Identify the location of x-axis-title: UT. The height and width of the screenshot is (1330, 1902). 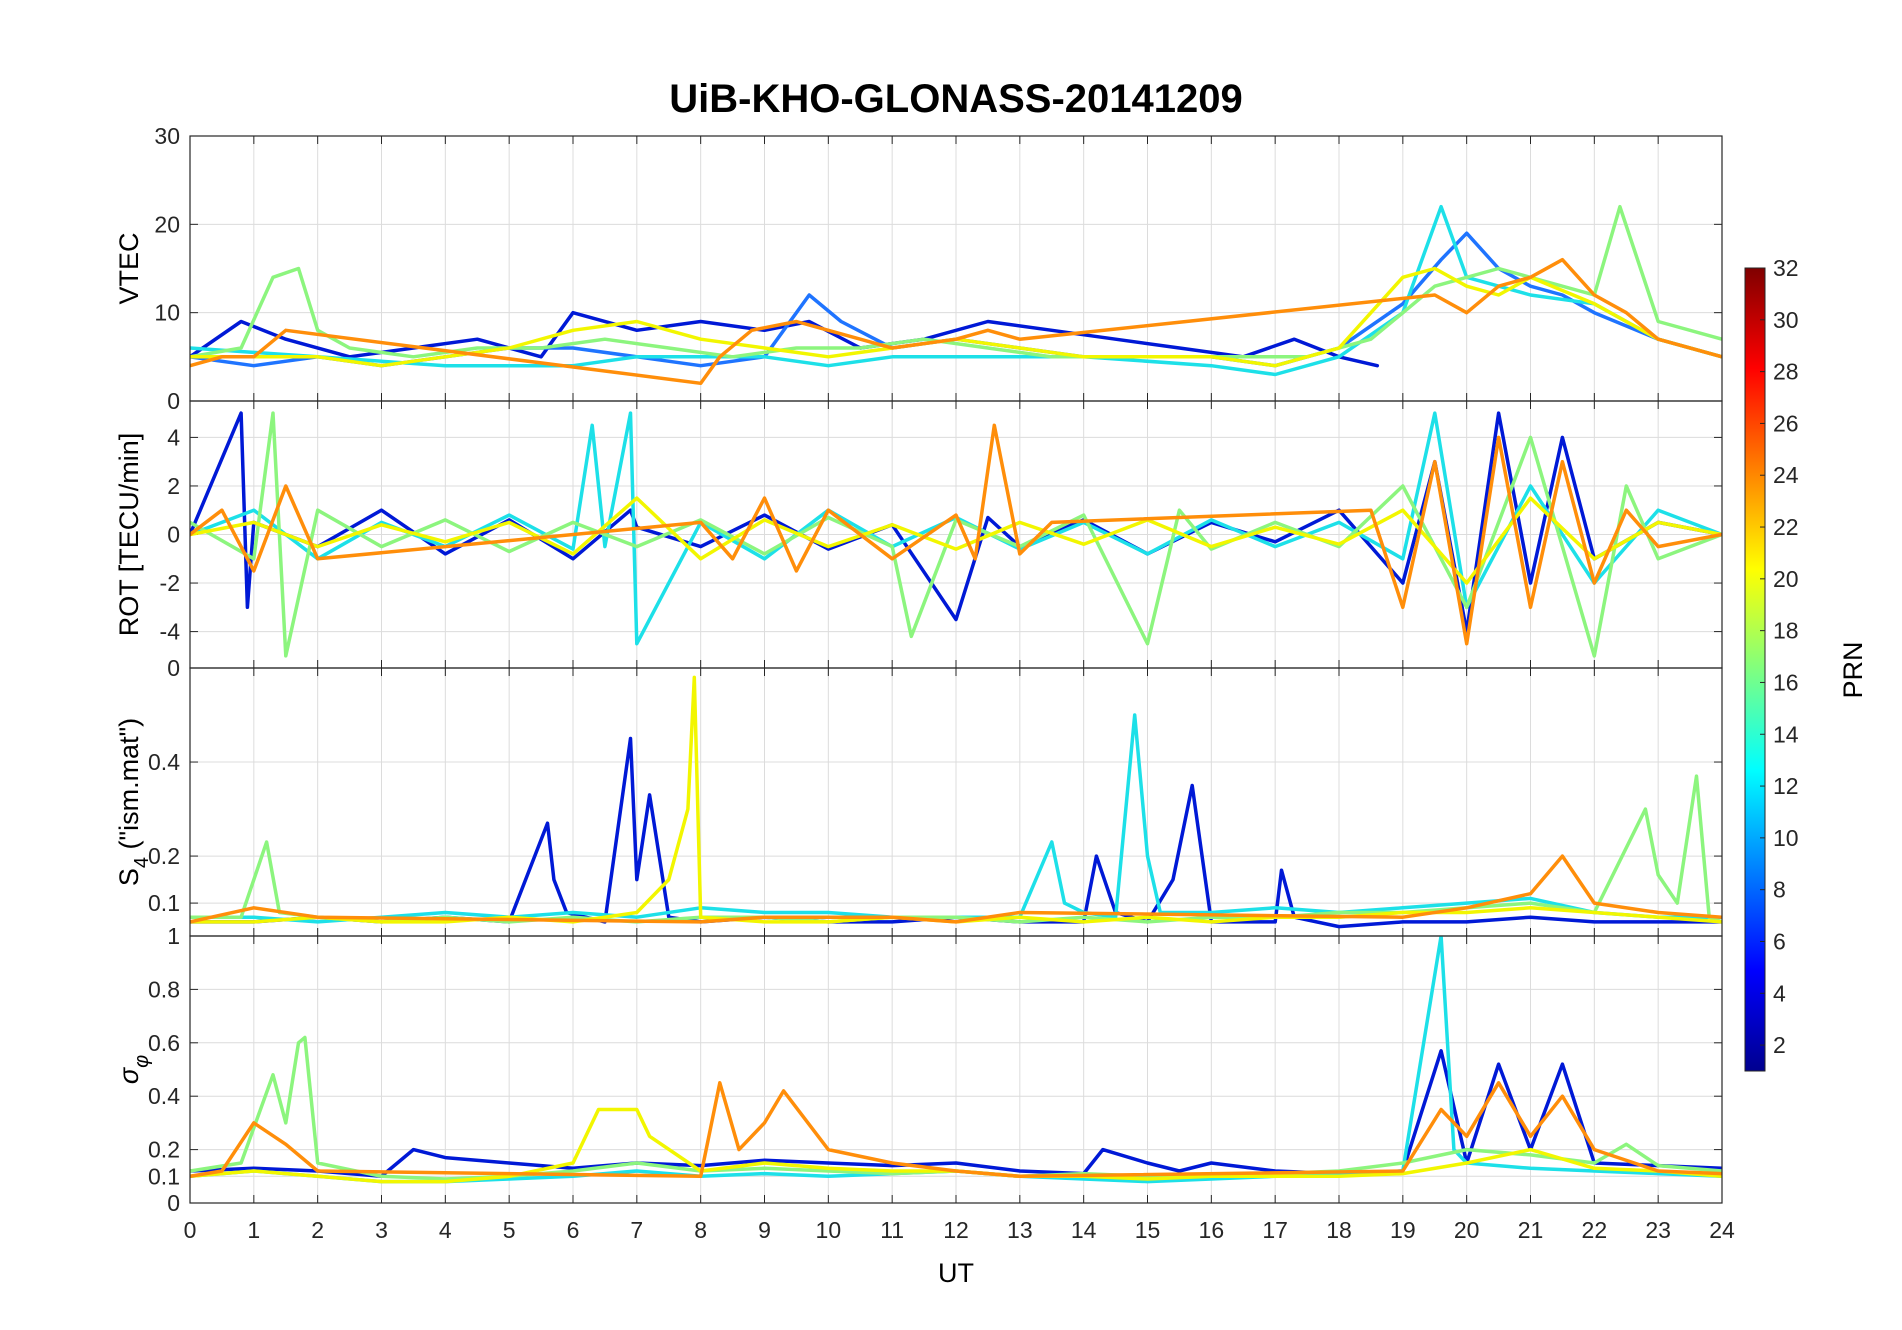
(956, 1273).